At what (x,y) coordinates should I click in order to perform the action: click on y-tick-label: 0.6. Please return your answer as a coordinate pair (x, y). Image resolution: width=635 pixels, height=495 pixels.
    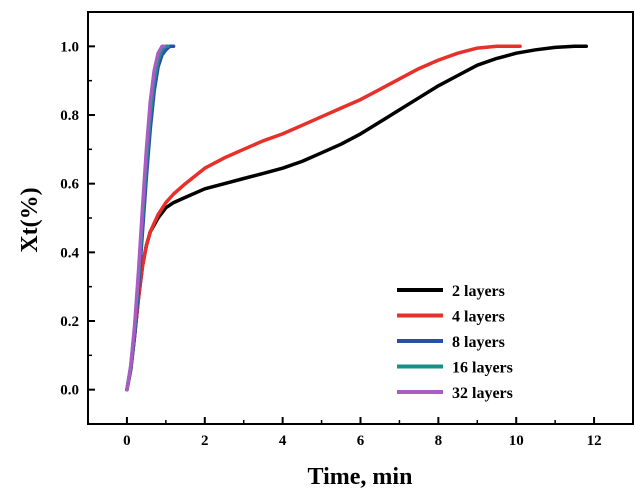
    Looking at the image, I should click on (69, 185).